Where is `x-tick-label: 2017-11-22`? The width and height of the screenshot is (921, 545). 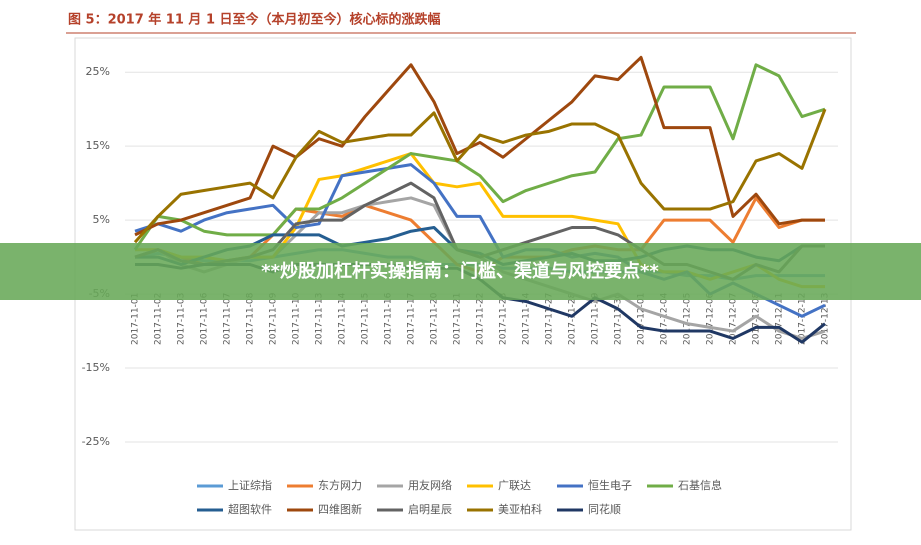
x-tick-label: 2017-11-22 is located at coordinates (481, 319).